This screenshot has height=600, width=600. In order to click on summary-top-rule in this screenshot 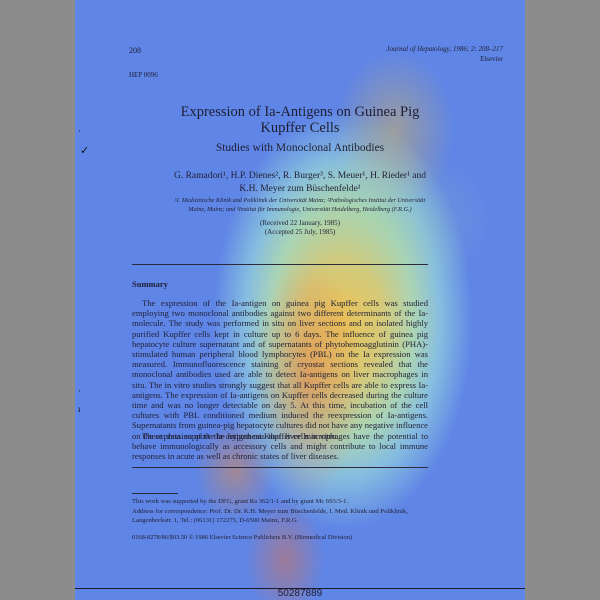, I will do `click(280, 264)`.